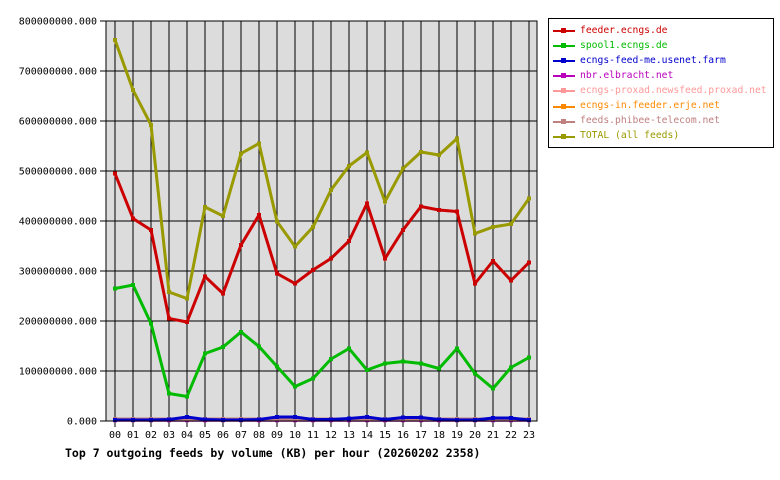 The width and height of the screenshot is (780, 480). I want to click on y-tick-label: 600000000.000, so click(58, 122).